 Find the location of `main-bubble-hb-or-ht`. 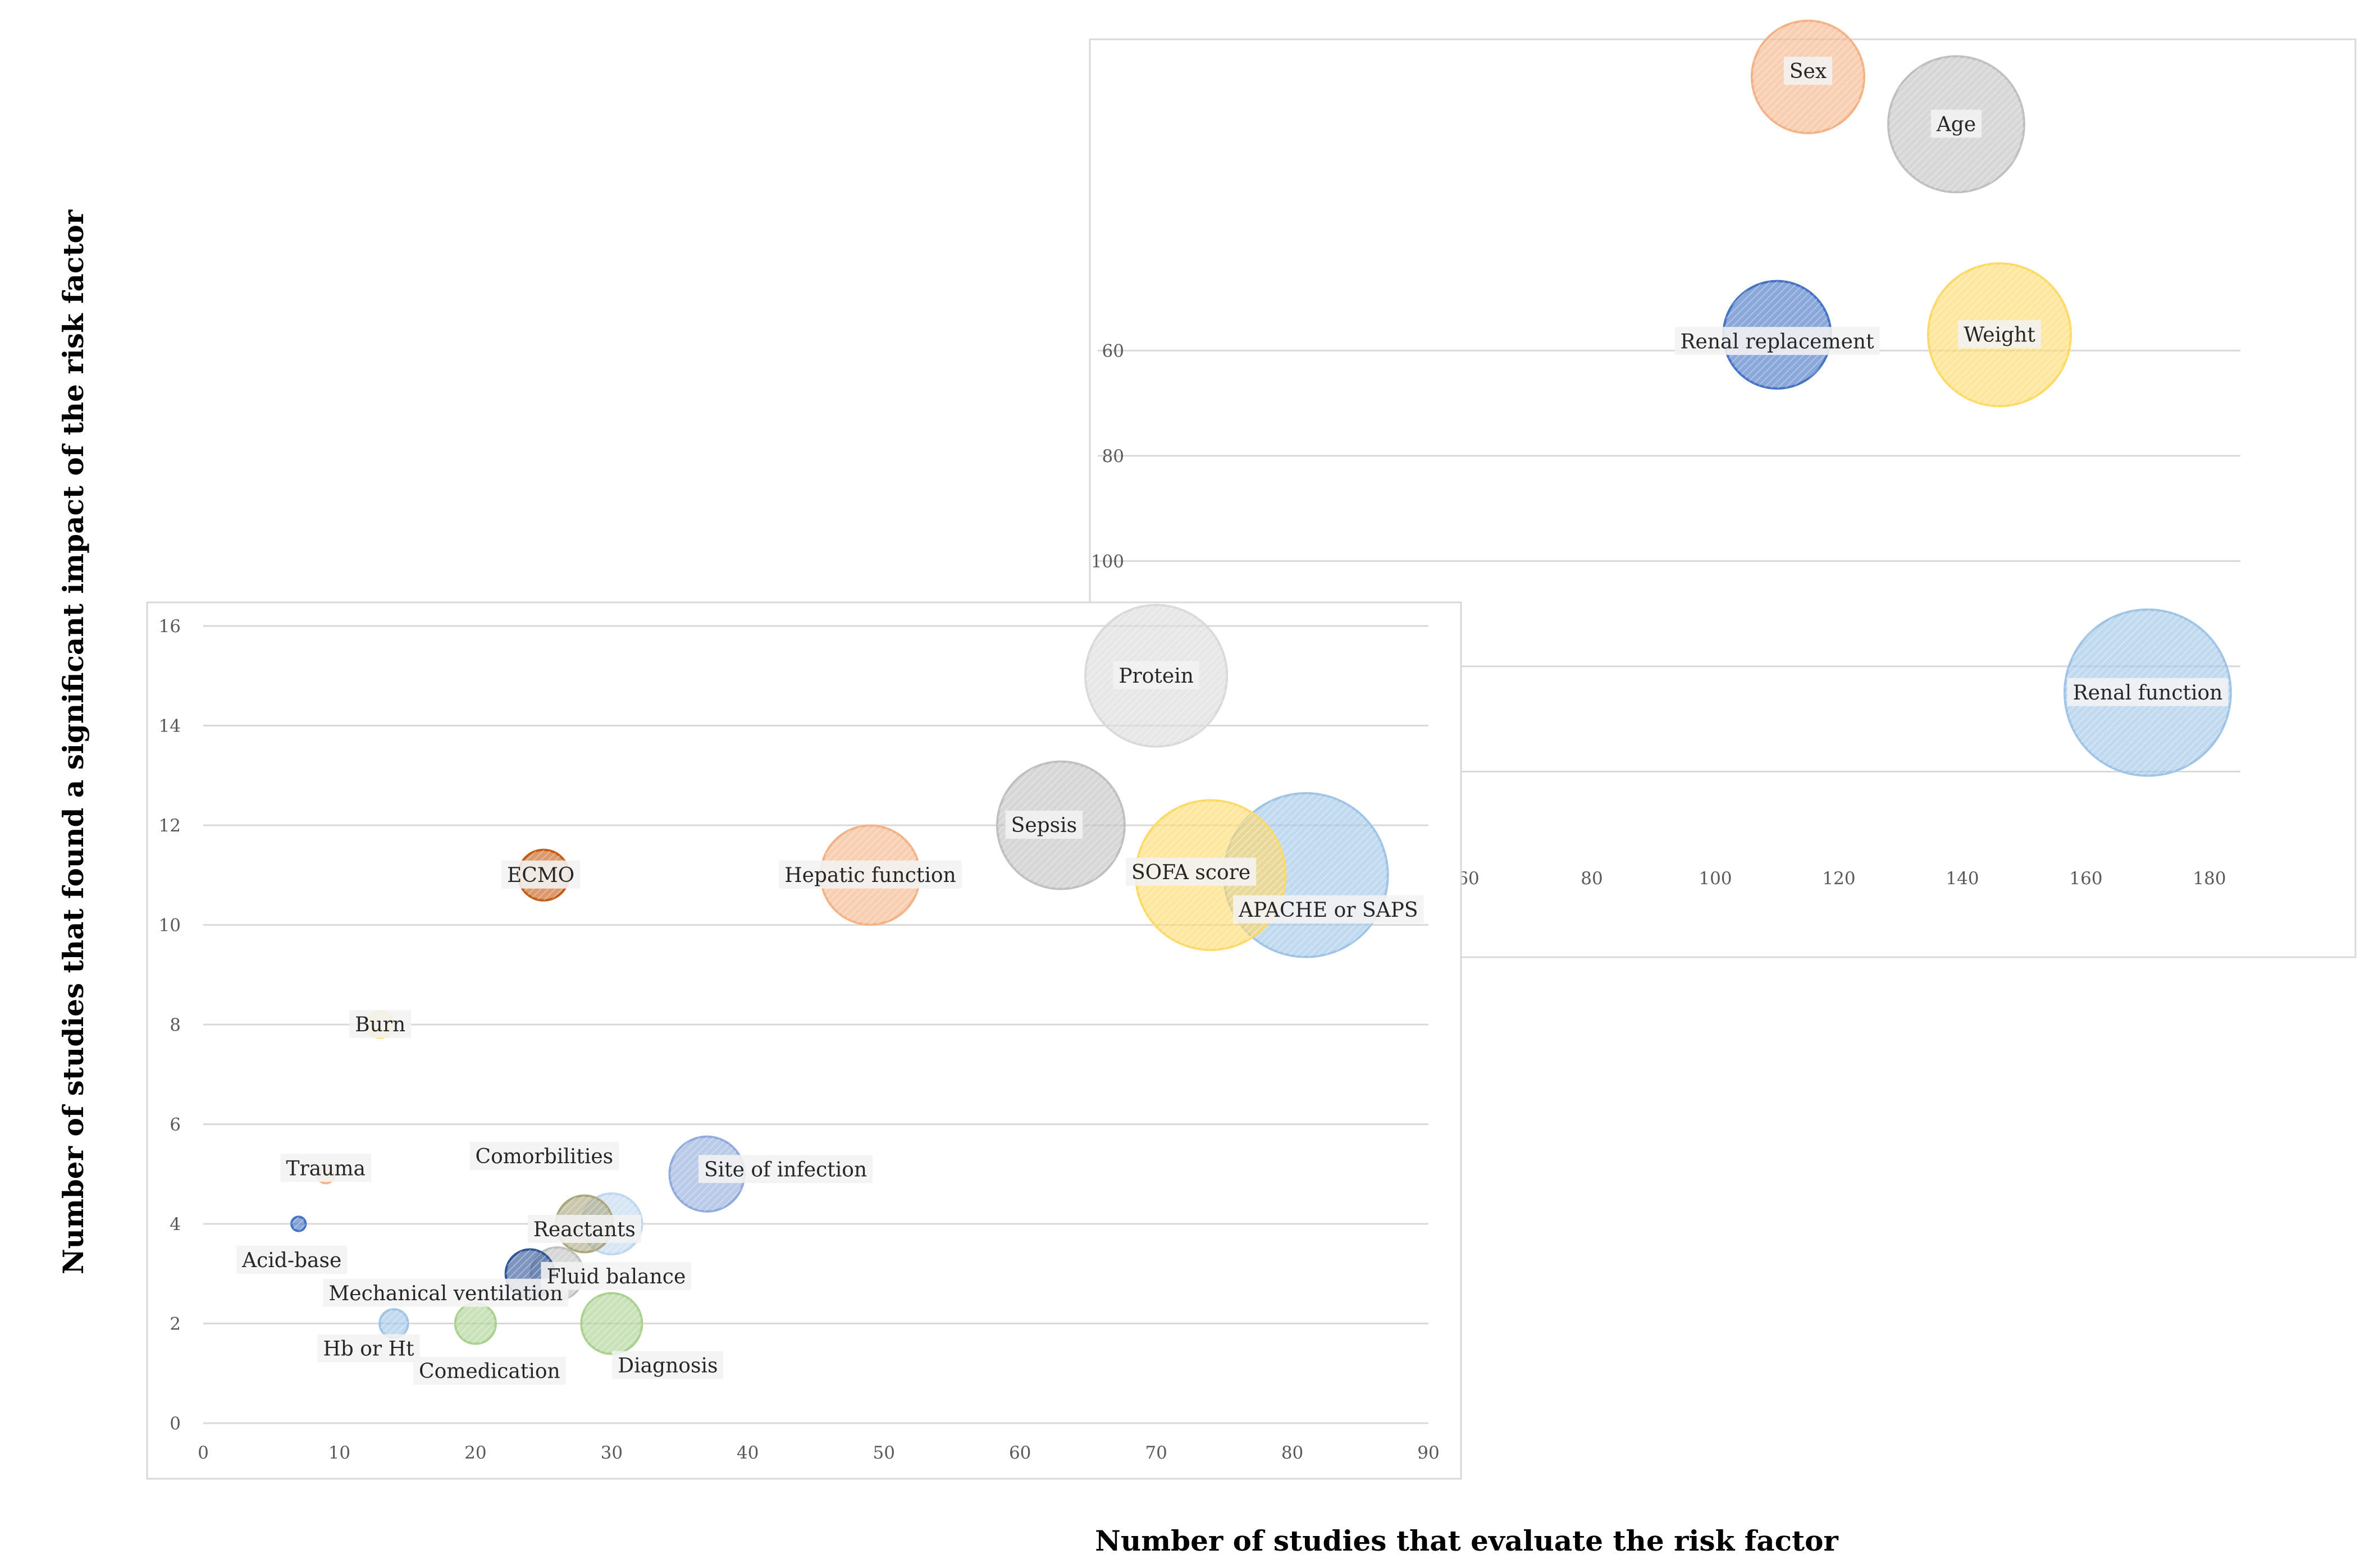

main-bubble-hb-or-ht is located at coordinates (393, 1323).